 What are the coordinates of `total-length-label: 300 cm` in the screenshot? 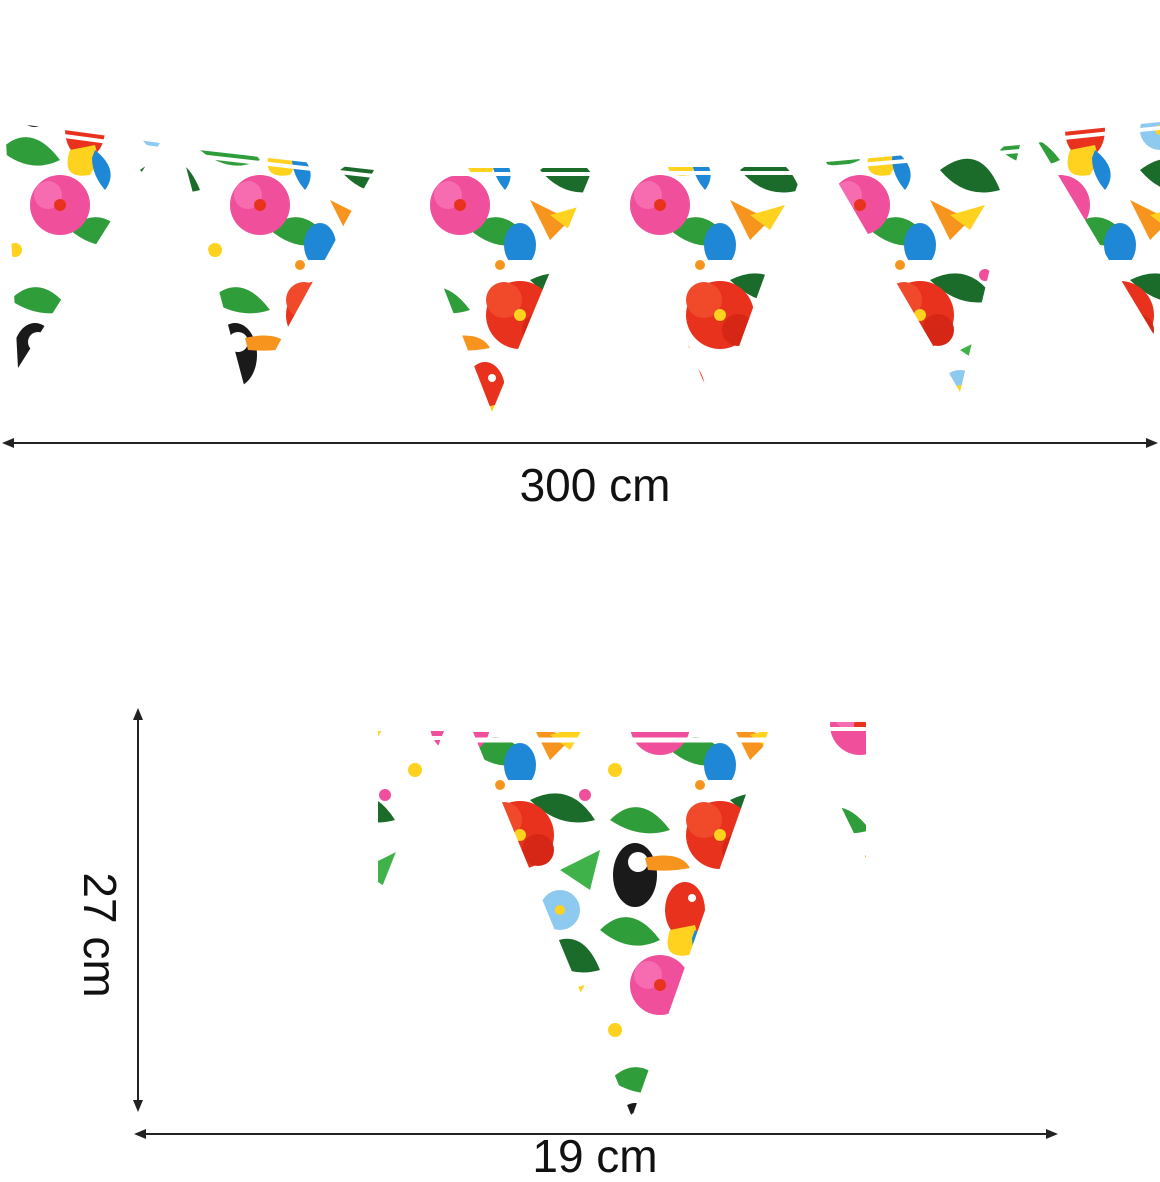 It's located at (595, 485).